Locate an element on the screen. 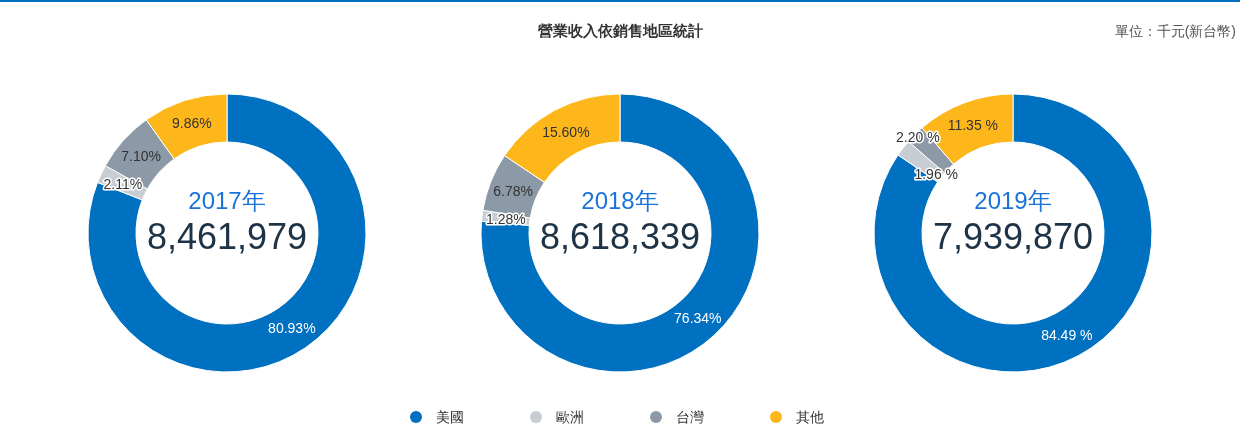 This screenshot has height=431, width=1240. text: 2017年 is located at coordinates (227, 200).